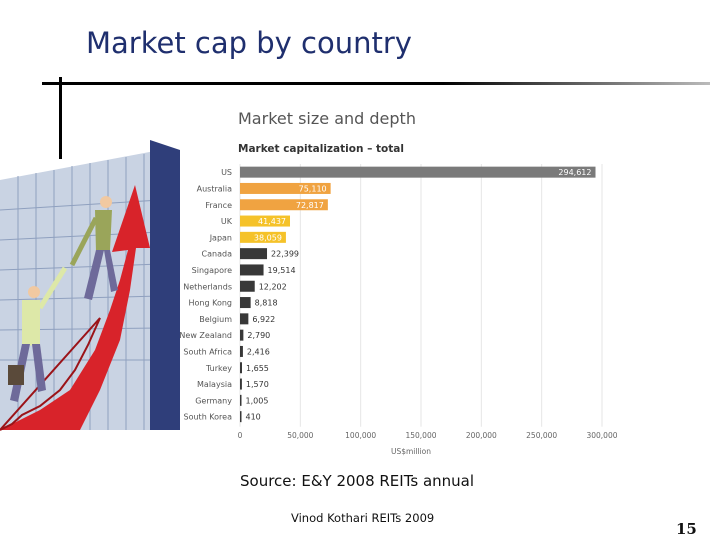  Describe the element at coordinates (38, 334) in the screenshot. I see `businessman-figure-lower` at that location.